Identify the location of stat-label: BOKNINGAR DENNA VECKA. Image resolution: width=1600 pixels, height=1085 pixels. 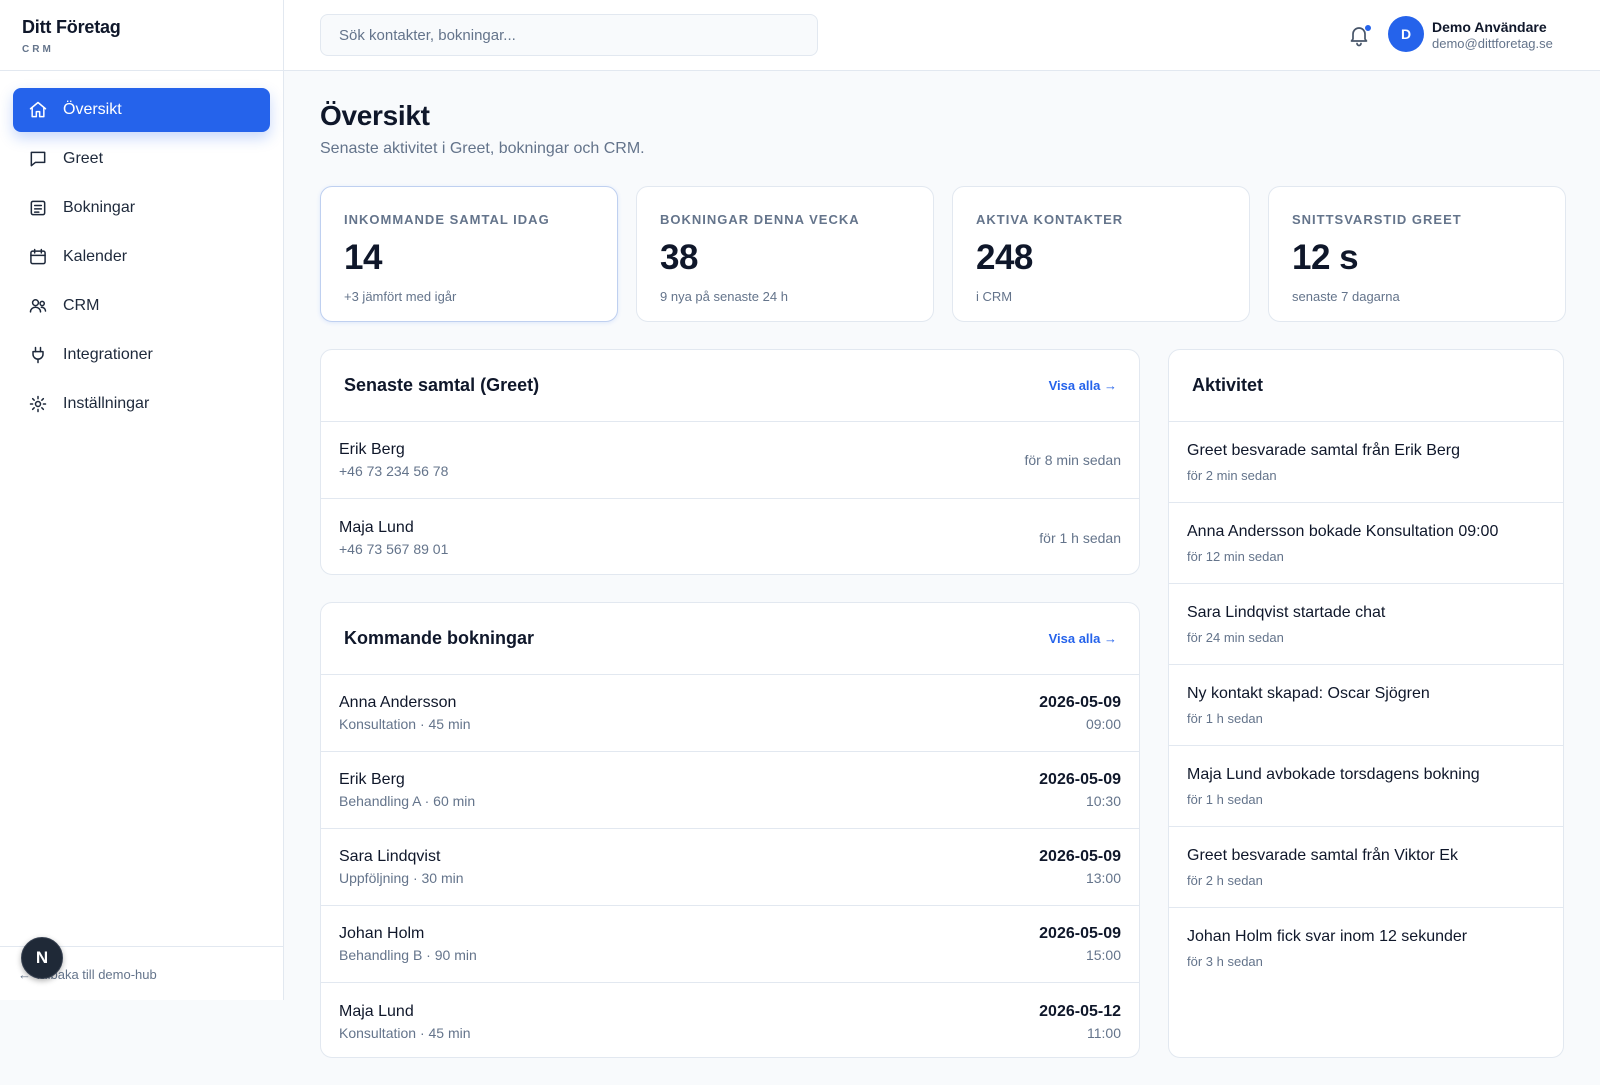
(760, 219).